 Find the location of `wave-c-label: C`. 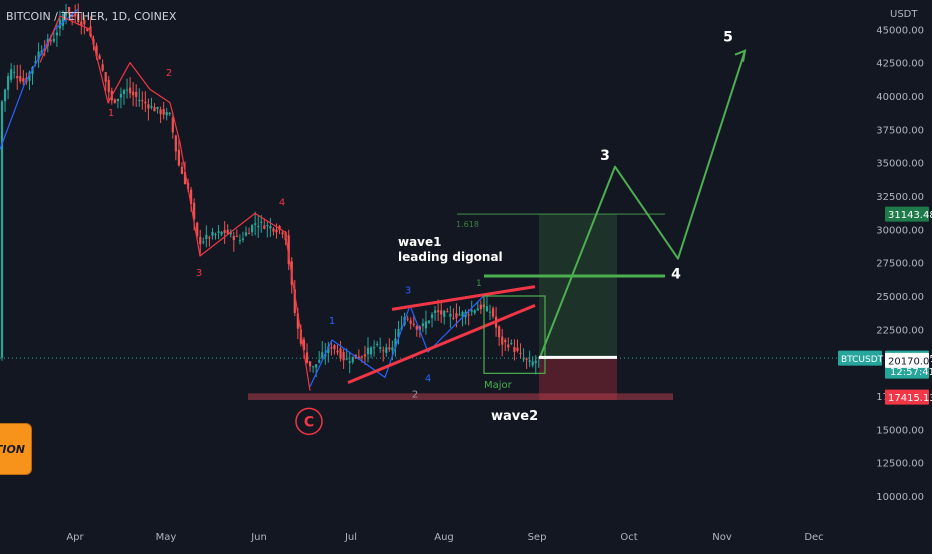

wave-c-label: C is located at coordinates (309, 422).